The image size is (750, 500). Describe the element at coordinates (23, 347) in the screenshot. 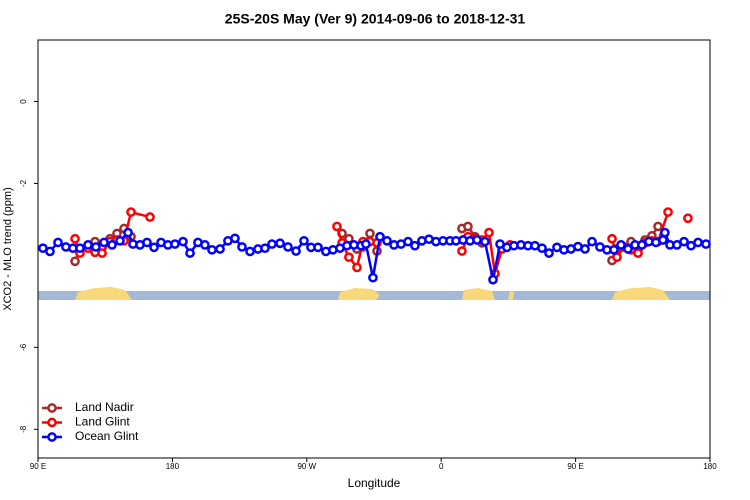

I see `y-tick-label: -6` at that location.